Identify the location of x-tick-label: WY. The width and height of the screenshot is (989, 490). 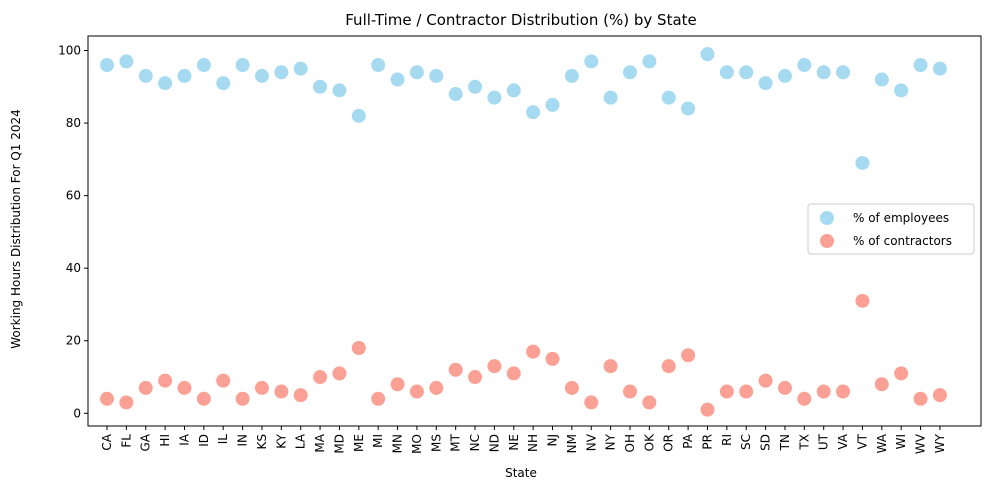
(940, 443).